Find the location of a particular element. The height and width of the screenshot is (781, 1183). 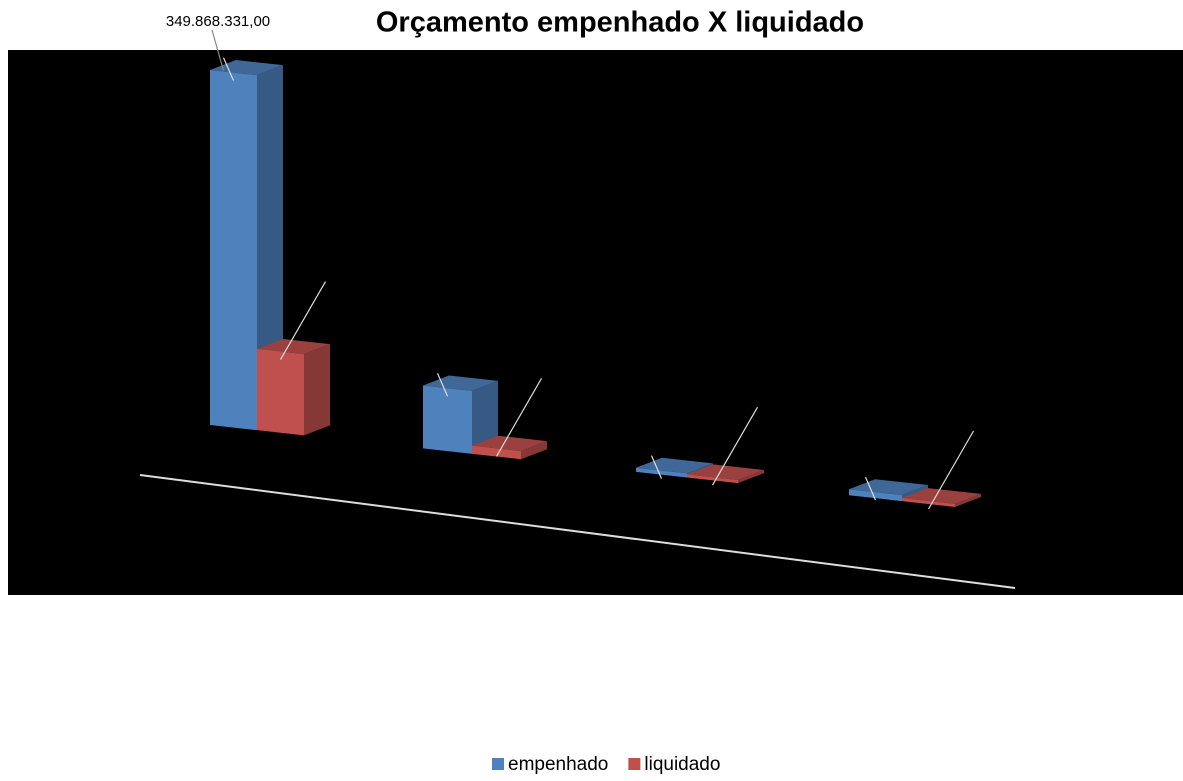

legend-label: empenhado is located at coordinates (558, 764).